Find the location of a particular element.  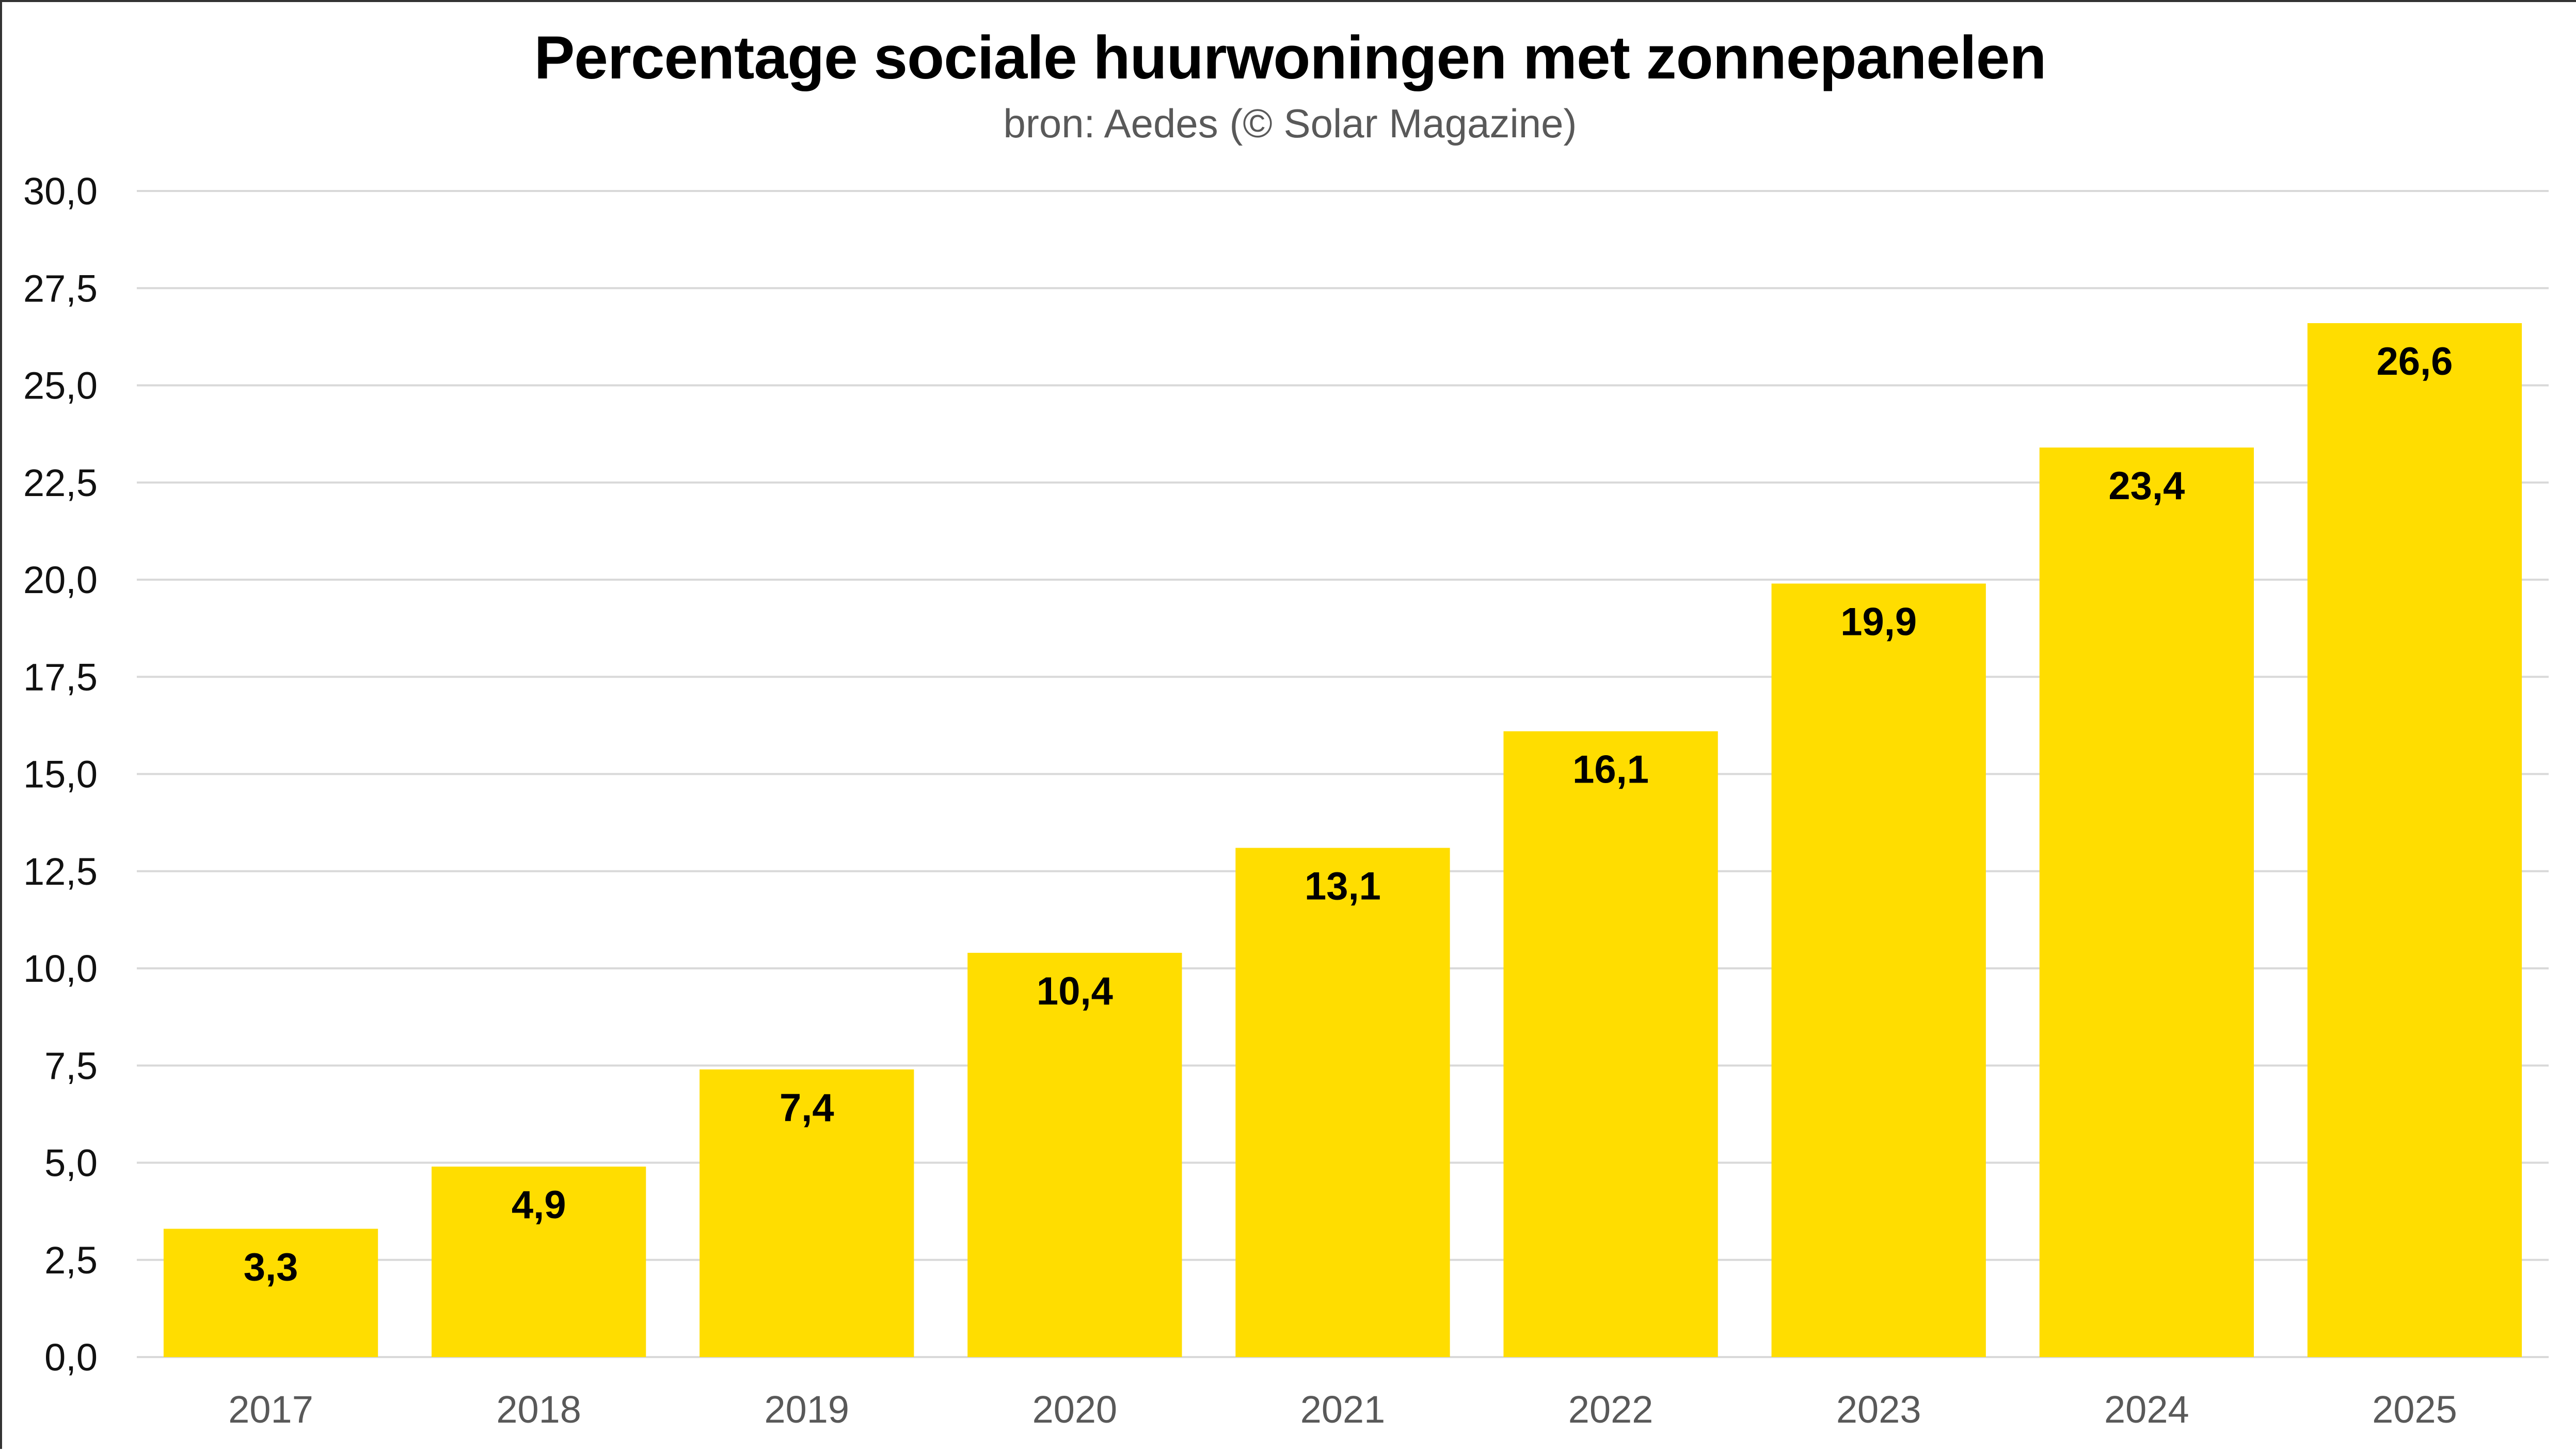

x-tick-label: 2021 is located at coordinates (1343, 1409).